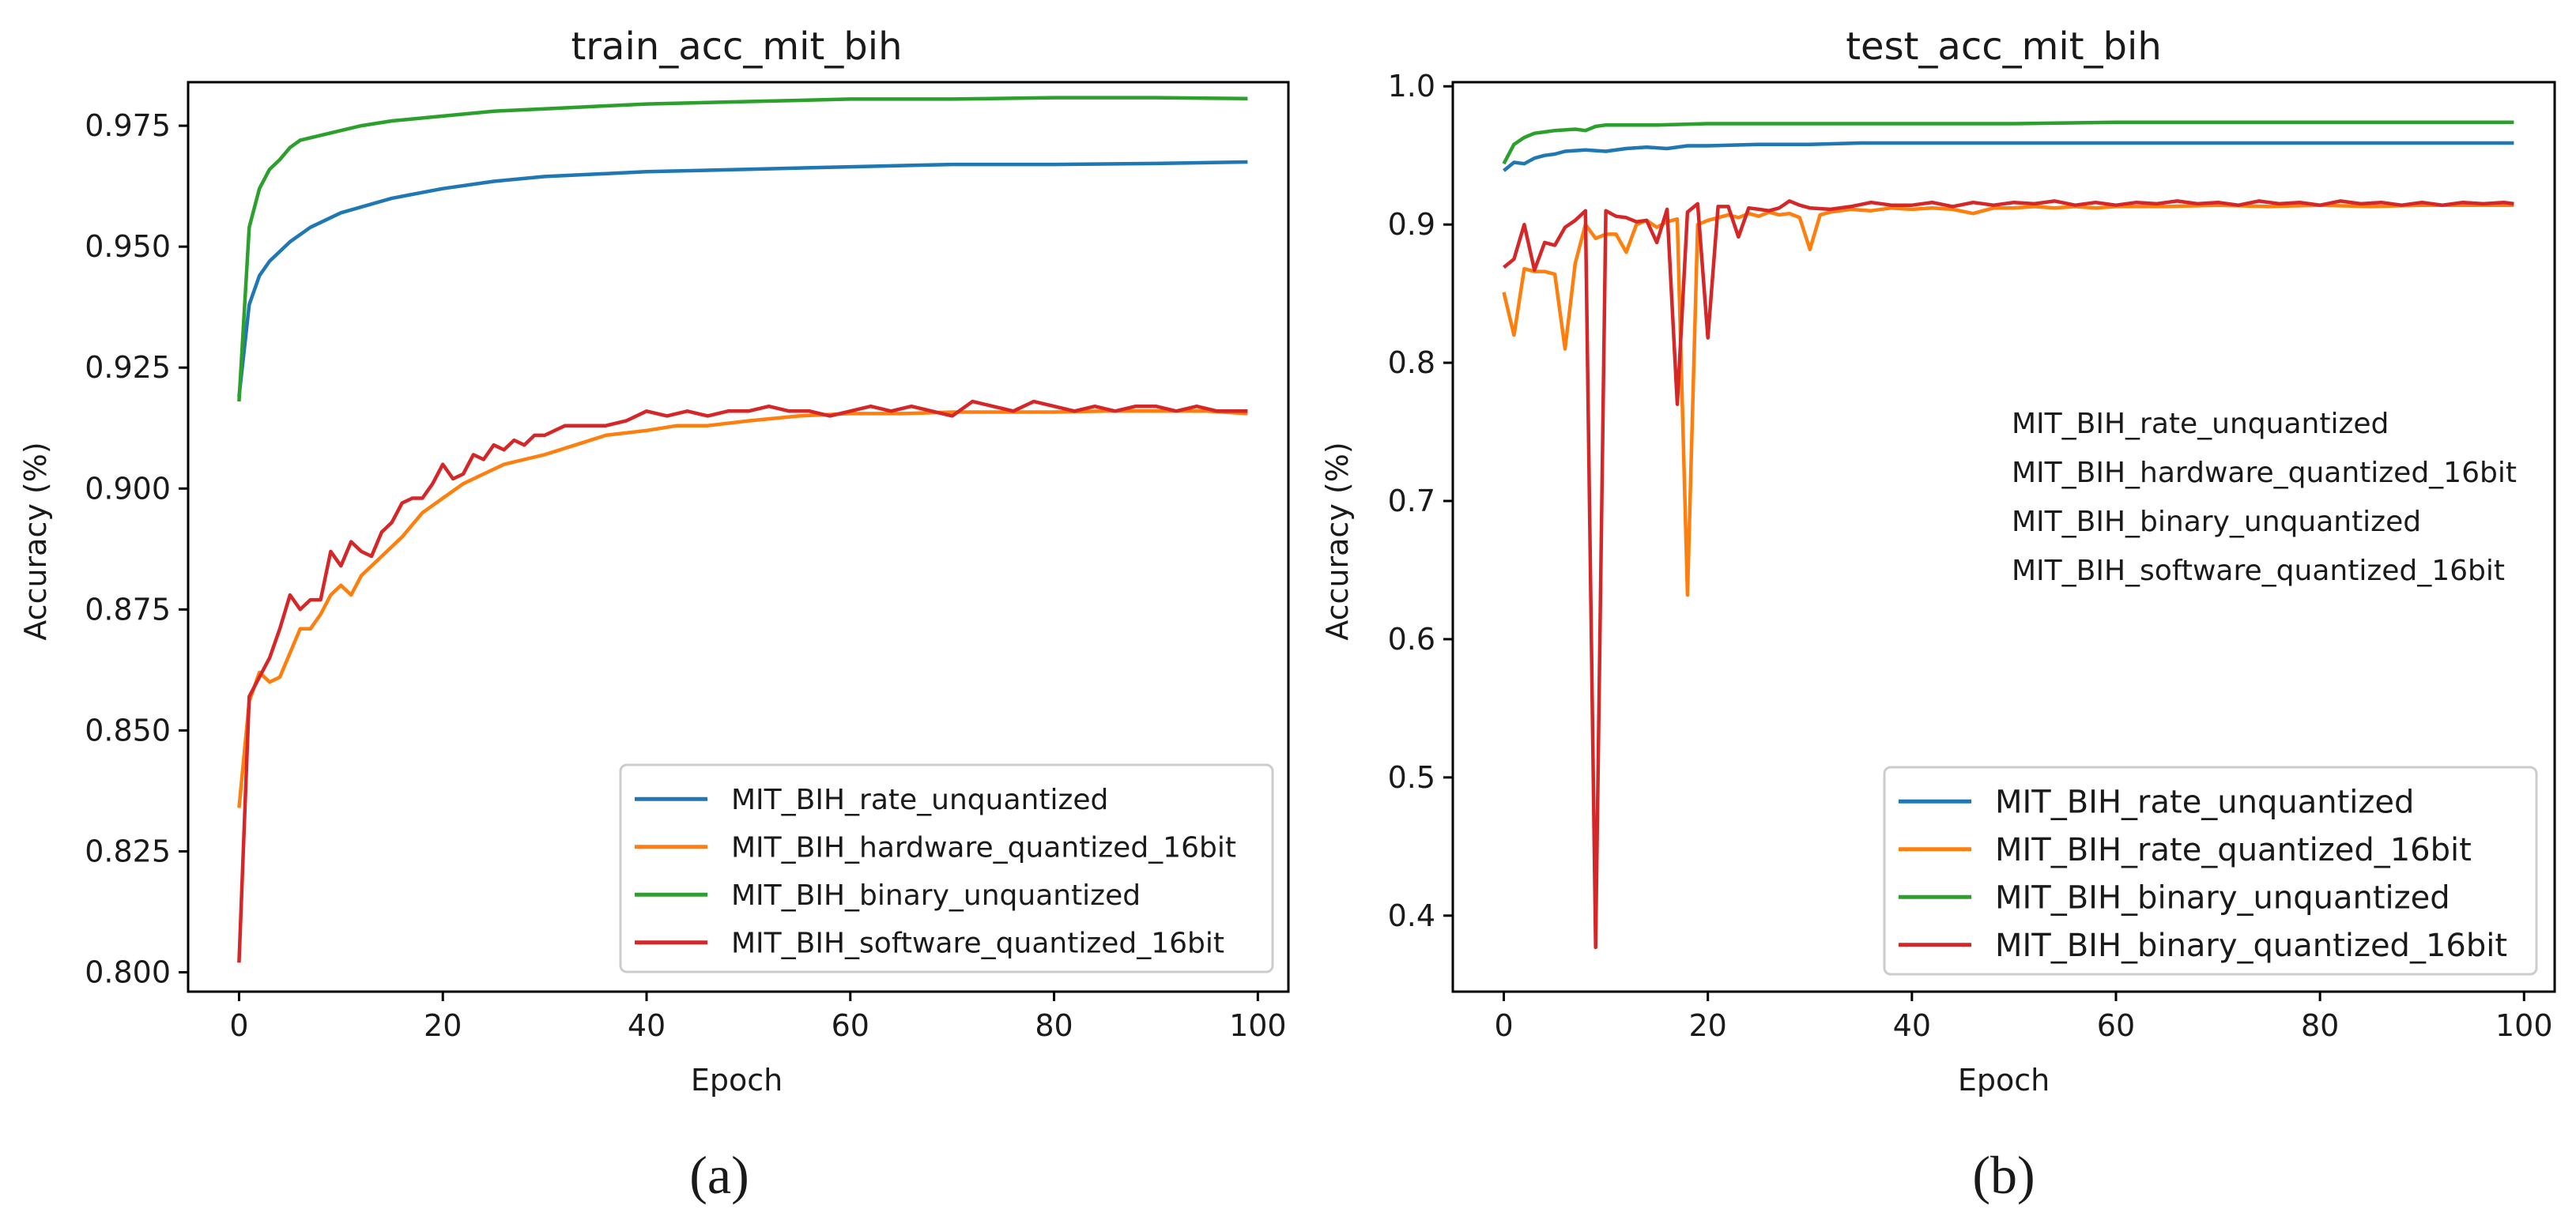 The width and height of the screenshot is (2576, 1220). I want to click on legend-entry: MIT_BIH_rate_quantized_16bit, so click(2233, 850).